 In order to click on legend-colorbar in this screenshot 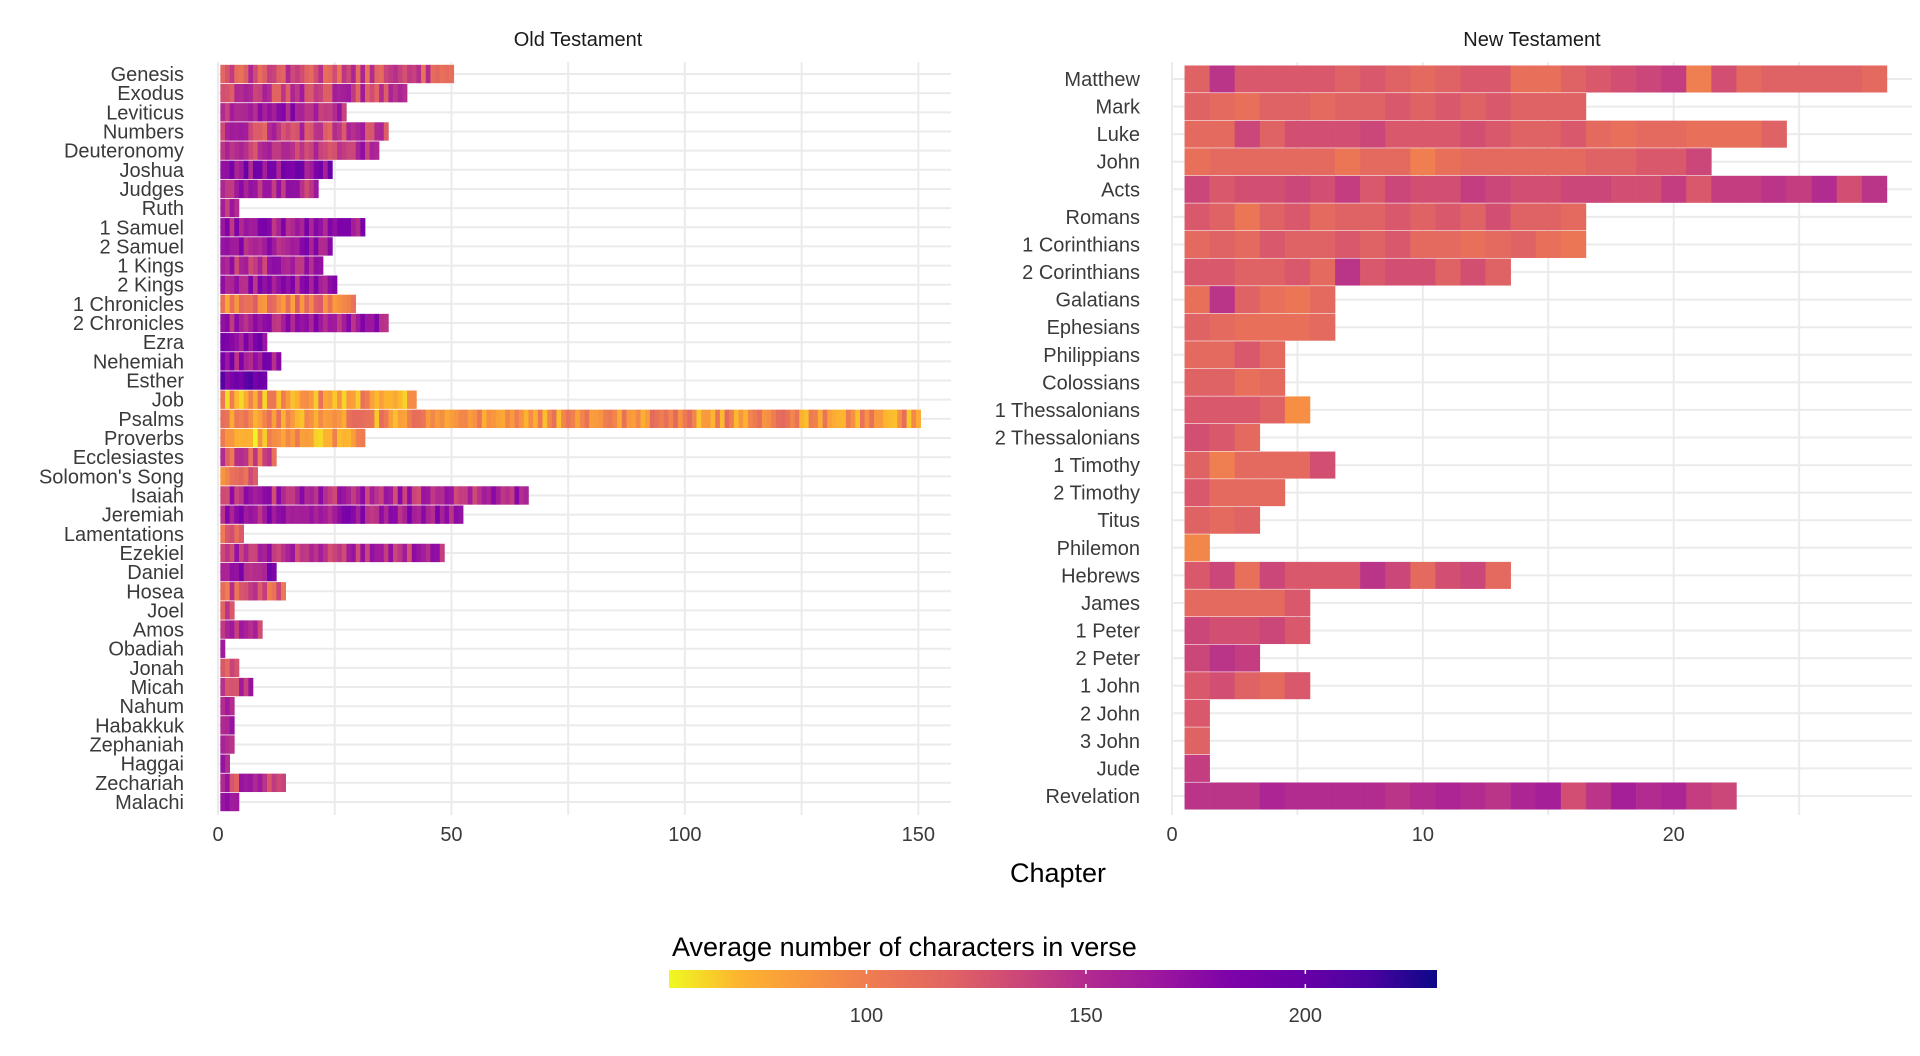, I will do `click(1053, 979)`.